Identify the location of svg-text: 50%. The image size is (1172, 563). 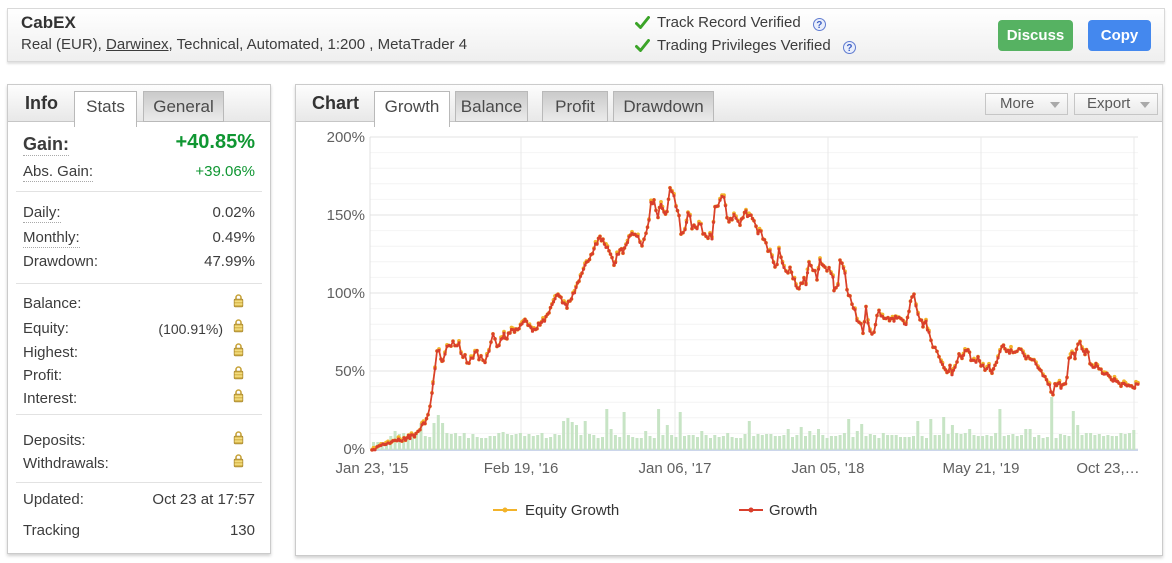
(350, 371).